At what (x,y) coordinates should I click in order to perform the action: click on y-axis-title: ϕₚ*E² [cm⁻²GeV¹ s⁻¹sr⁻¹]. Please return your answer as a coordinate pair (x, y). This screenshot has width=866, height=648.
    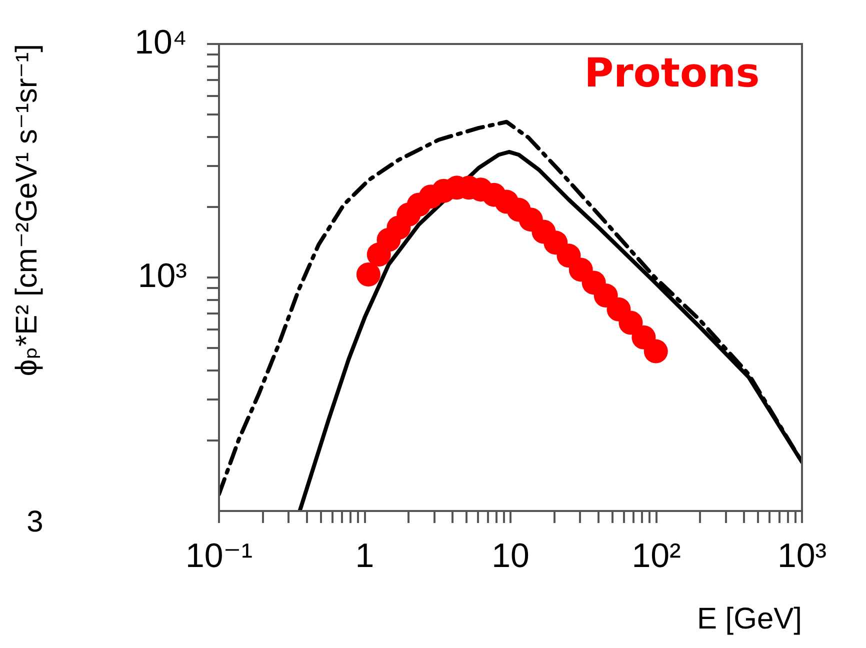
    Looking at the image, I should click on (27, 210).